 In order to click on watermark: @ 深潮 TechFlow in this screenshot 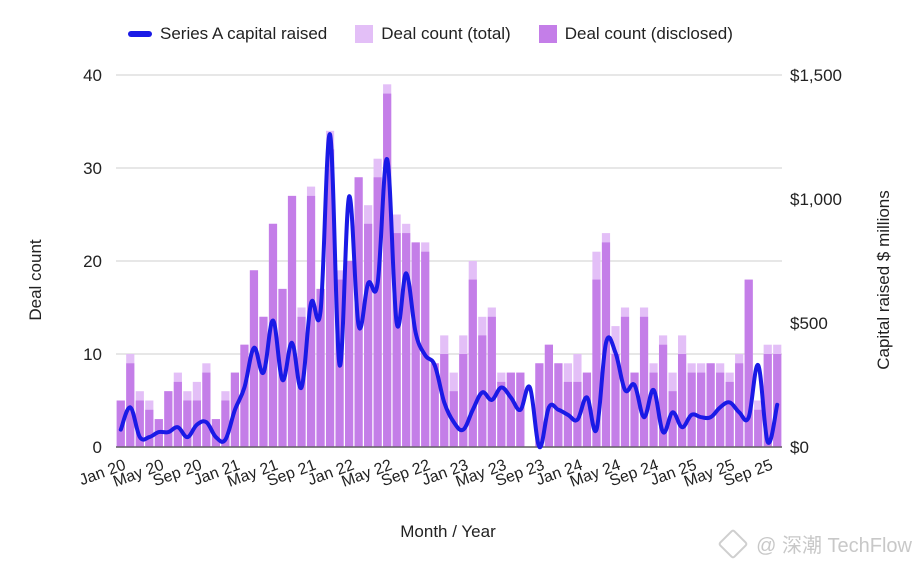, I will do `click(814, 543)`.